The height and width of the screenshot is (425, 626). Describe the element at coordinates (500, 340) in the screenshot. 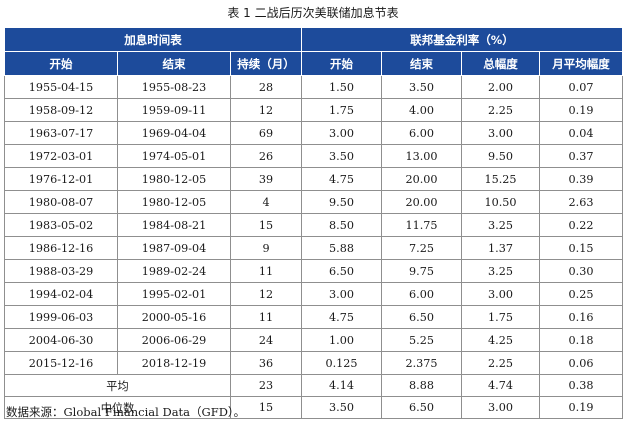

I see `table-cell: 4.25` at that location.